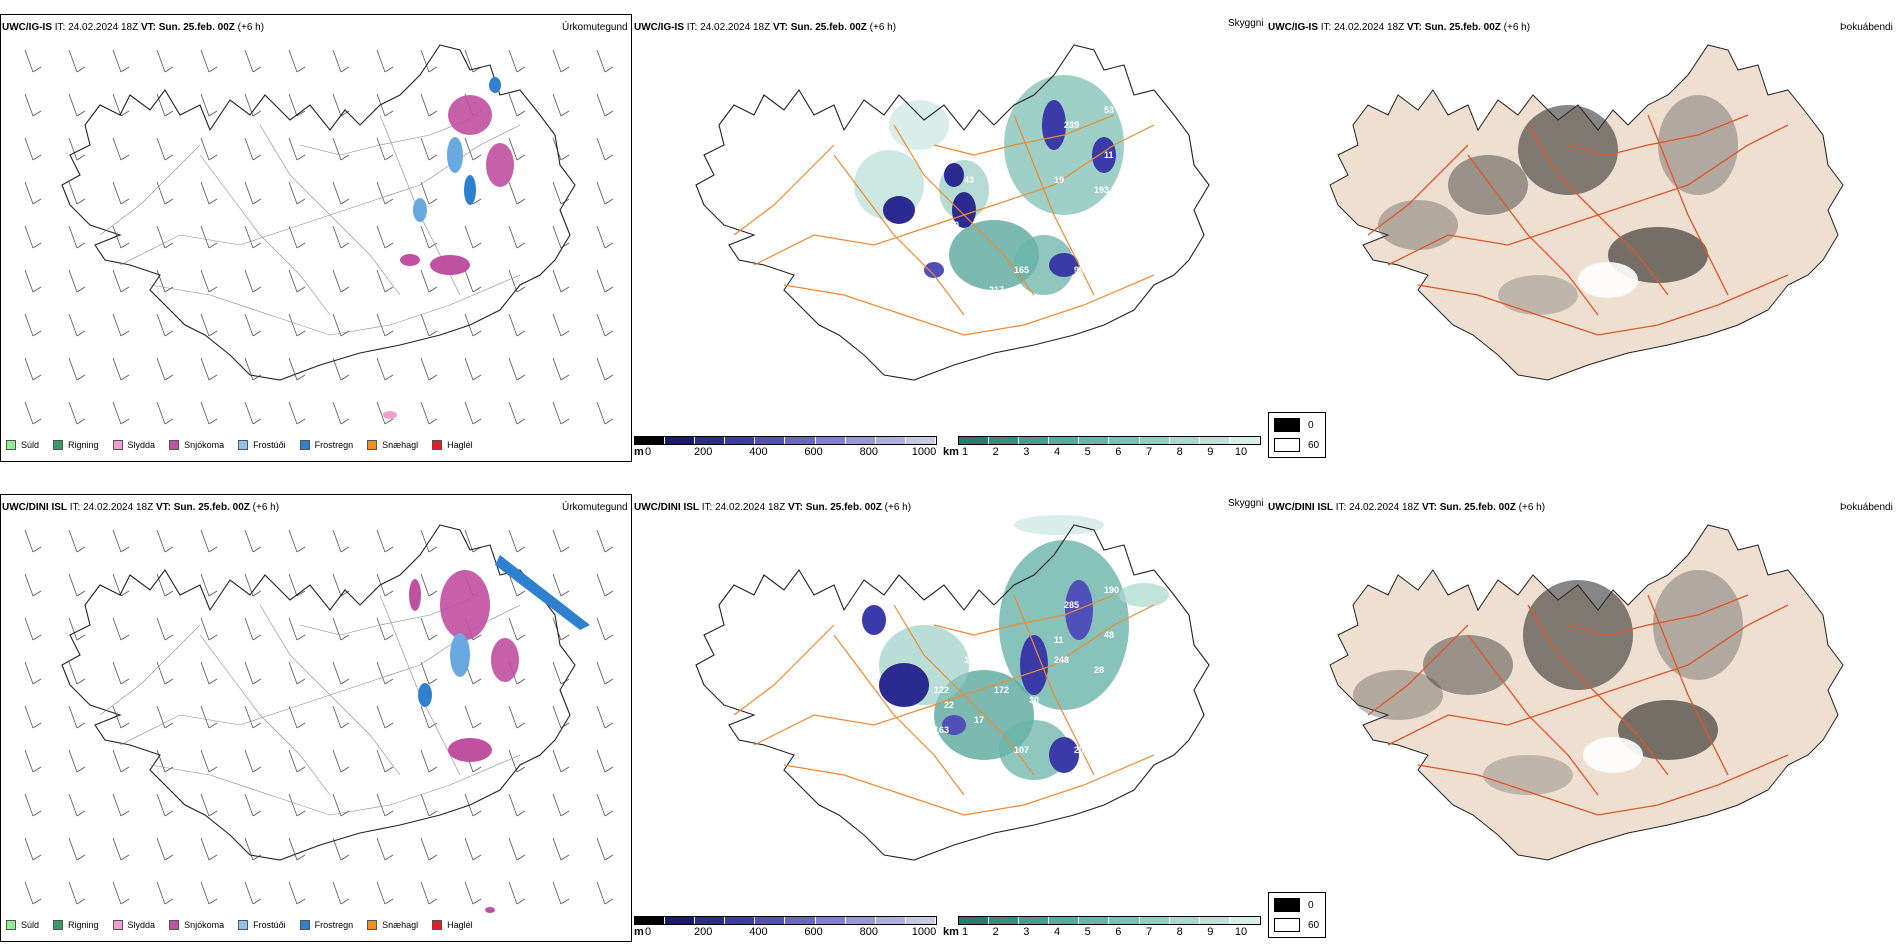 This screenshot has width=1900, height=950. I want to click on visibility-tick: 6, so click(1118, 452).